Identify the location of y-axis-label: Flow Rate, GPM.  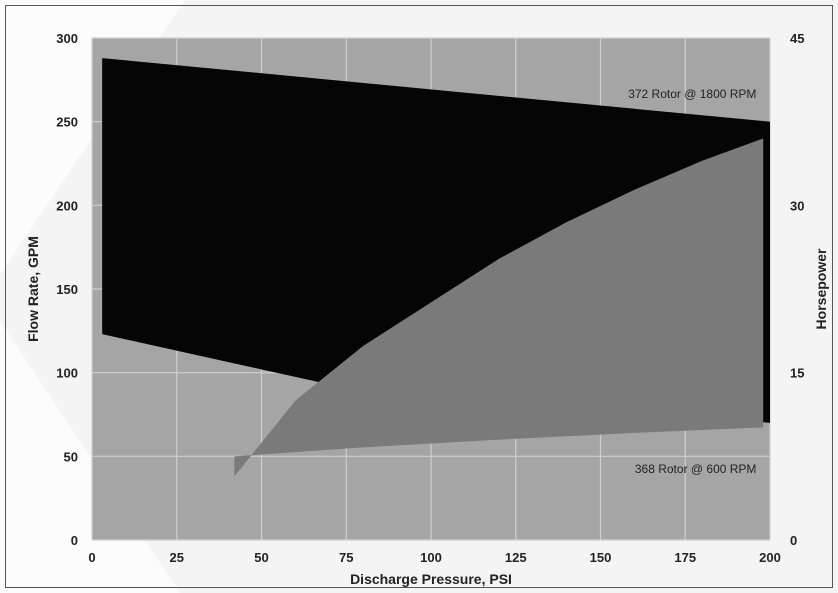
(33, 289).